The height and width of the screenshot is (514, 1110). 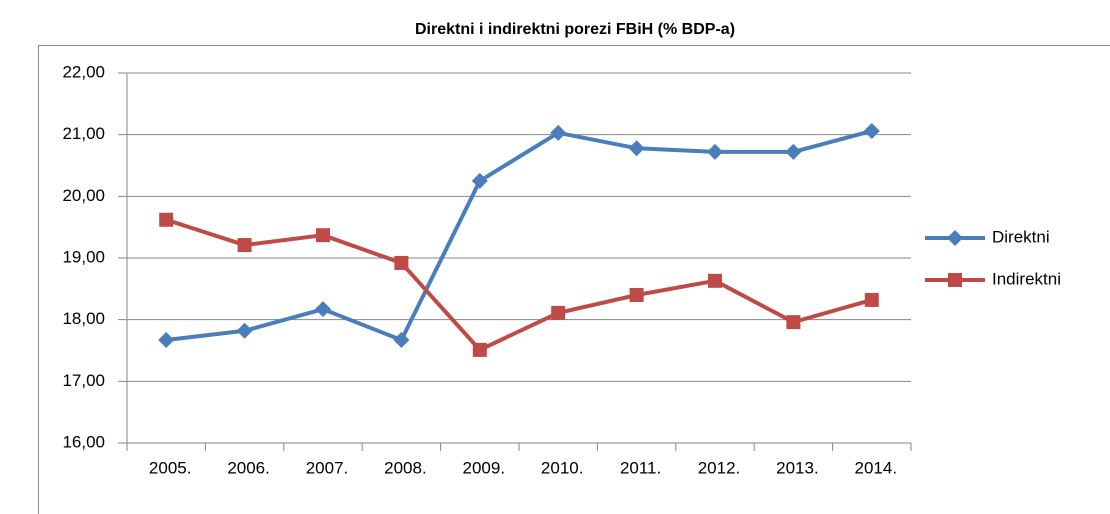 I want to click on y-tick-label: 17,00, so click(x=83, y=380).